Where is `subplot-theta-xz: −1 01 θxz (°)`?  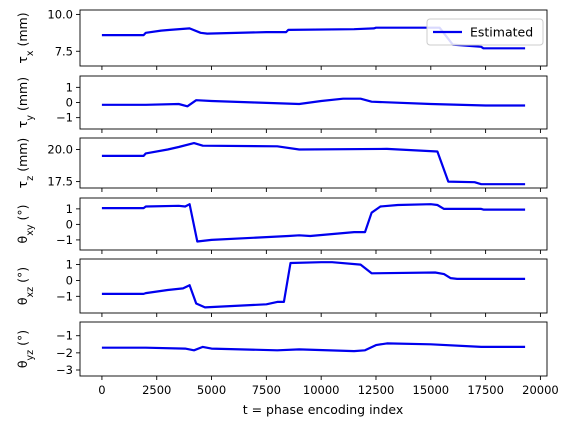 subplot-theta-xz: −1 01 θxz (°) is located at coordinates (281, 287).